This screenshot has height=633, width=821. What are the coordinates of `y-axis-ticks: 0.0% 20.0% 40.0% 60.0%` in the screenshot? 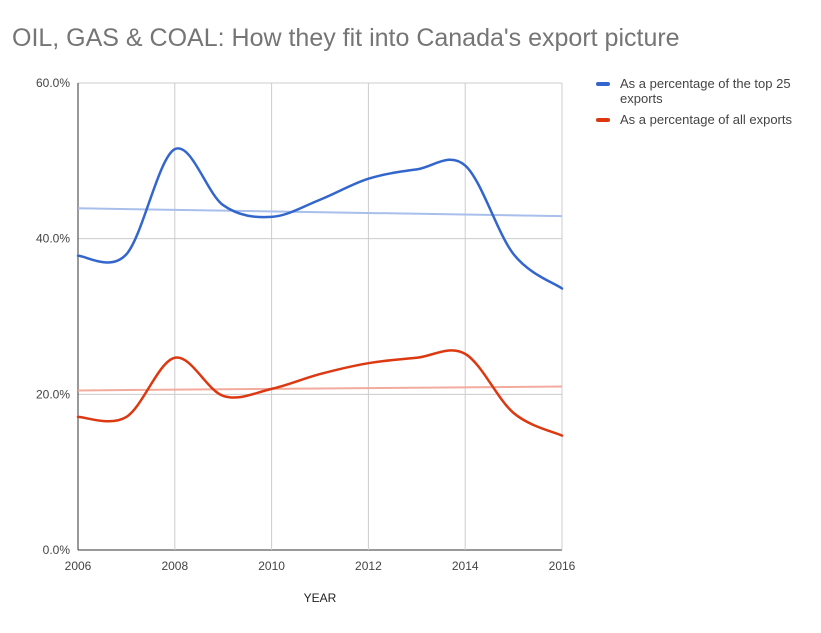 It's located at (53, 316).